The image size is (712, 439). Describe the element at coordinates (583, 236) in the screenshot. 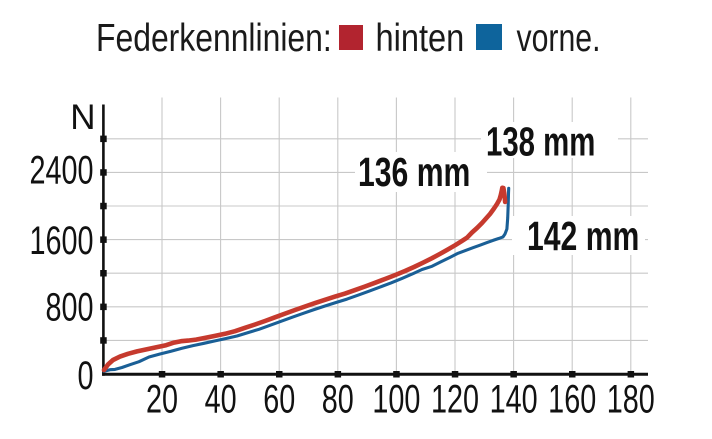

I see `svg-text: 142 mm` at that location.